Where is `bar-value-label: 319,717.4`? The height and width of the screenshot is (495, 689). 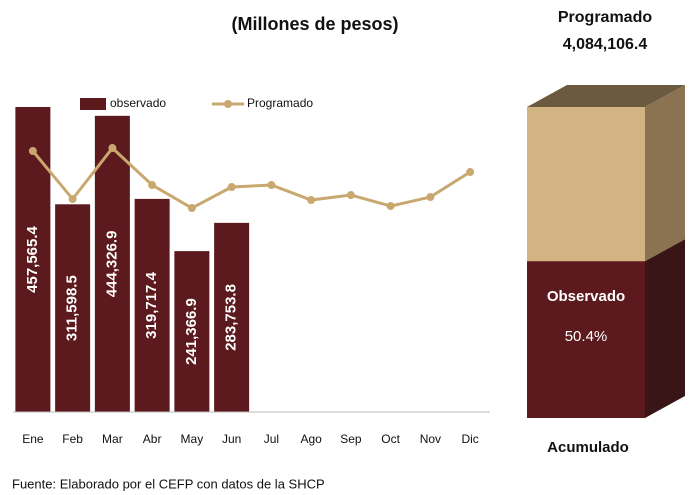 bar-value-label: 319,717.4 is located at coordinates (151, 304).